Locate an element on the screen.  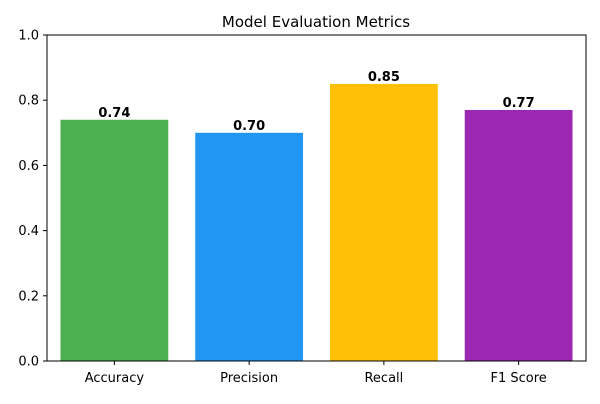
bar-f1-score is located at coordinates (518, 235).